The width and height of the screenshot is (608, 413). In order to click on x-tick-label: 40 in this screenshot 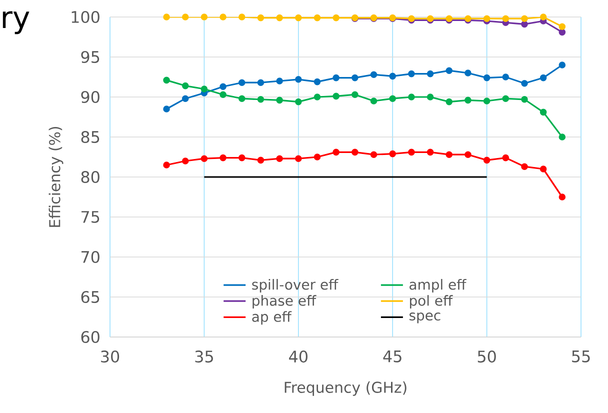, I will do `click(298, 356)`.